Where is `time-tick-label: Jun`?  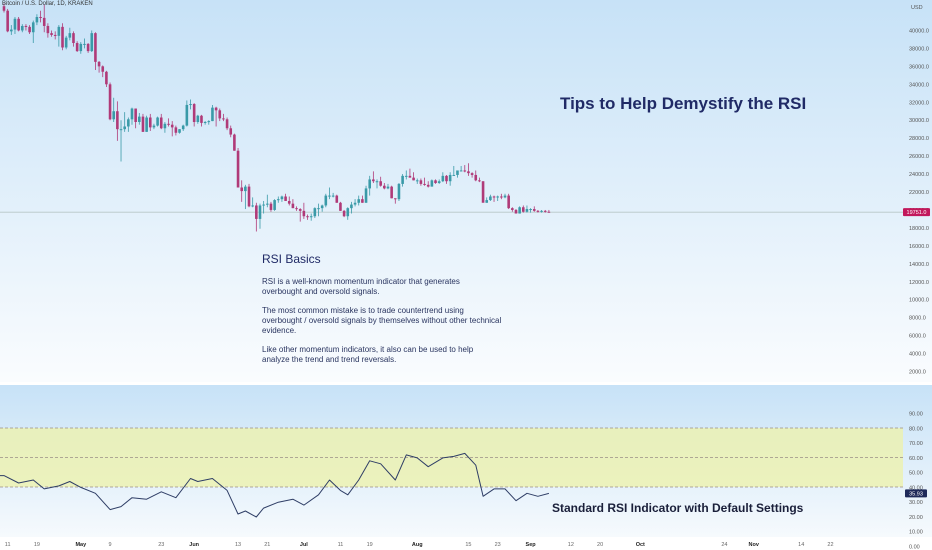
time-tick-label: Jun is located at coordinates (194, 545).